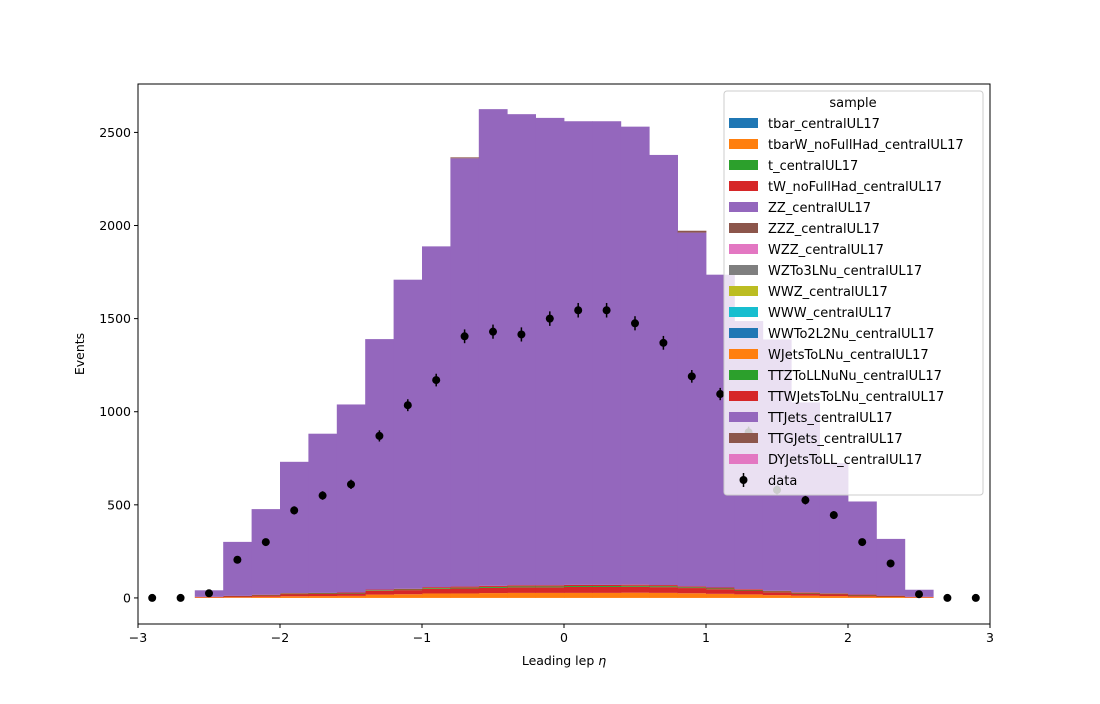 The height and width of the screenshot is (704, 1100). I want to click on x-tick-label: −1, so click(422, 637).